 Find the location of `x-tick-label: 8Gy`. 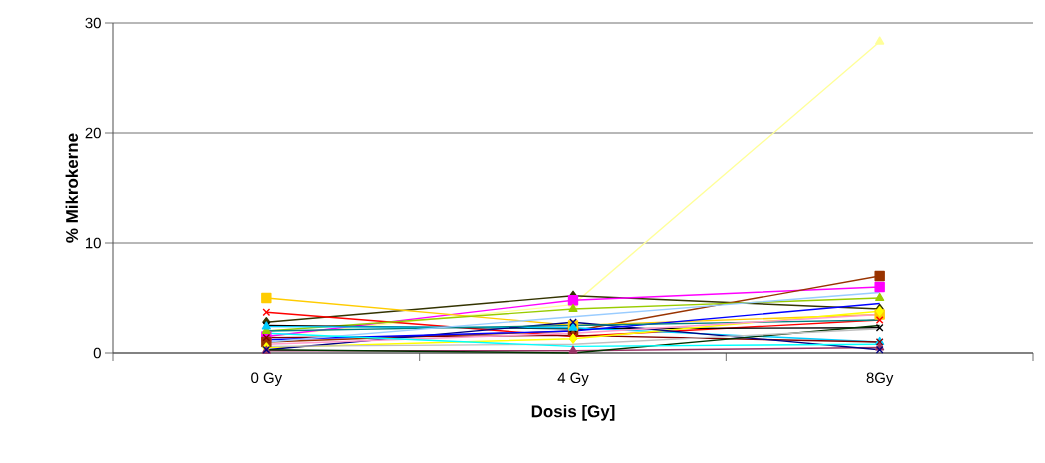

x-tick-label: 8Gy is located at coordinates (880, 379).